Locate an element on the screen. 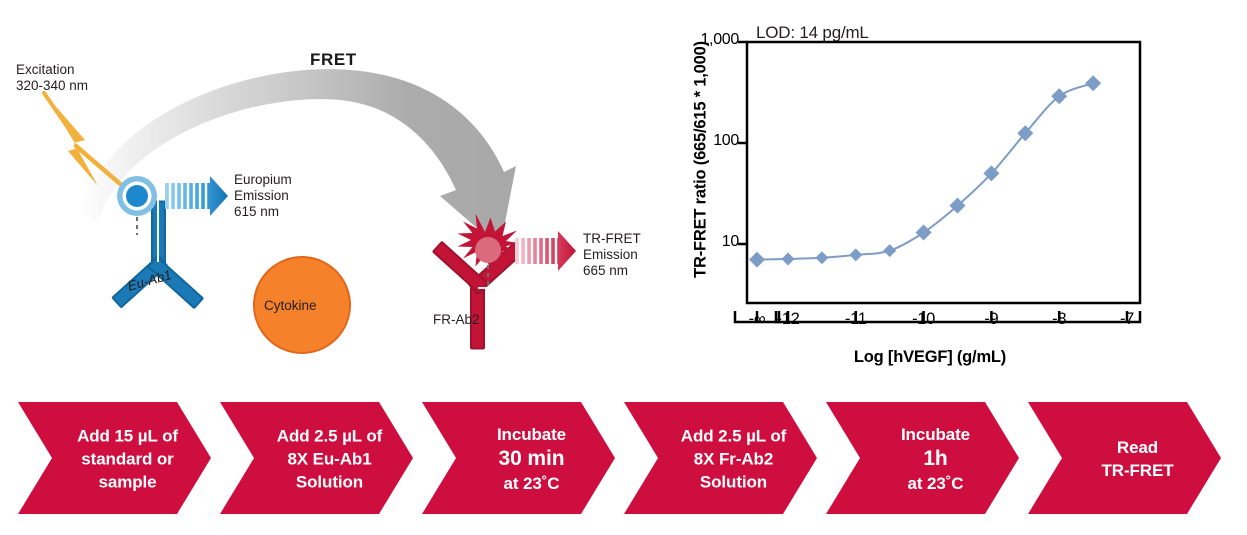 Image resolution: width=1247 pixels, height=535 pixels. workflow-step: Add 2.5 µL of 8X Eu-Ab1 Solution is located at coordinates (329, 459).